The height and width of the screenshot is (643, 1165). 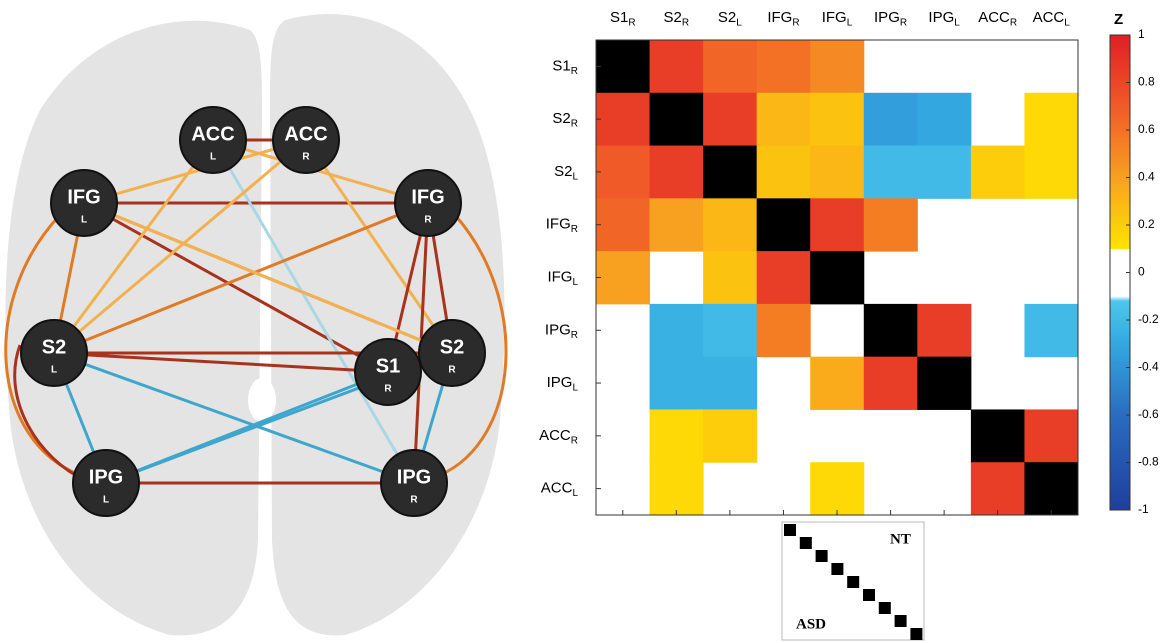 What do you see at coordinates (452, 347) in the screenshot?
I see `node-label: S2` at bounding box center [452, 347].